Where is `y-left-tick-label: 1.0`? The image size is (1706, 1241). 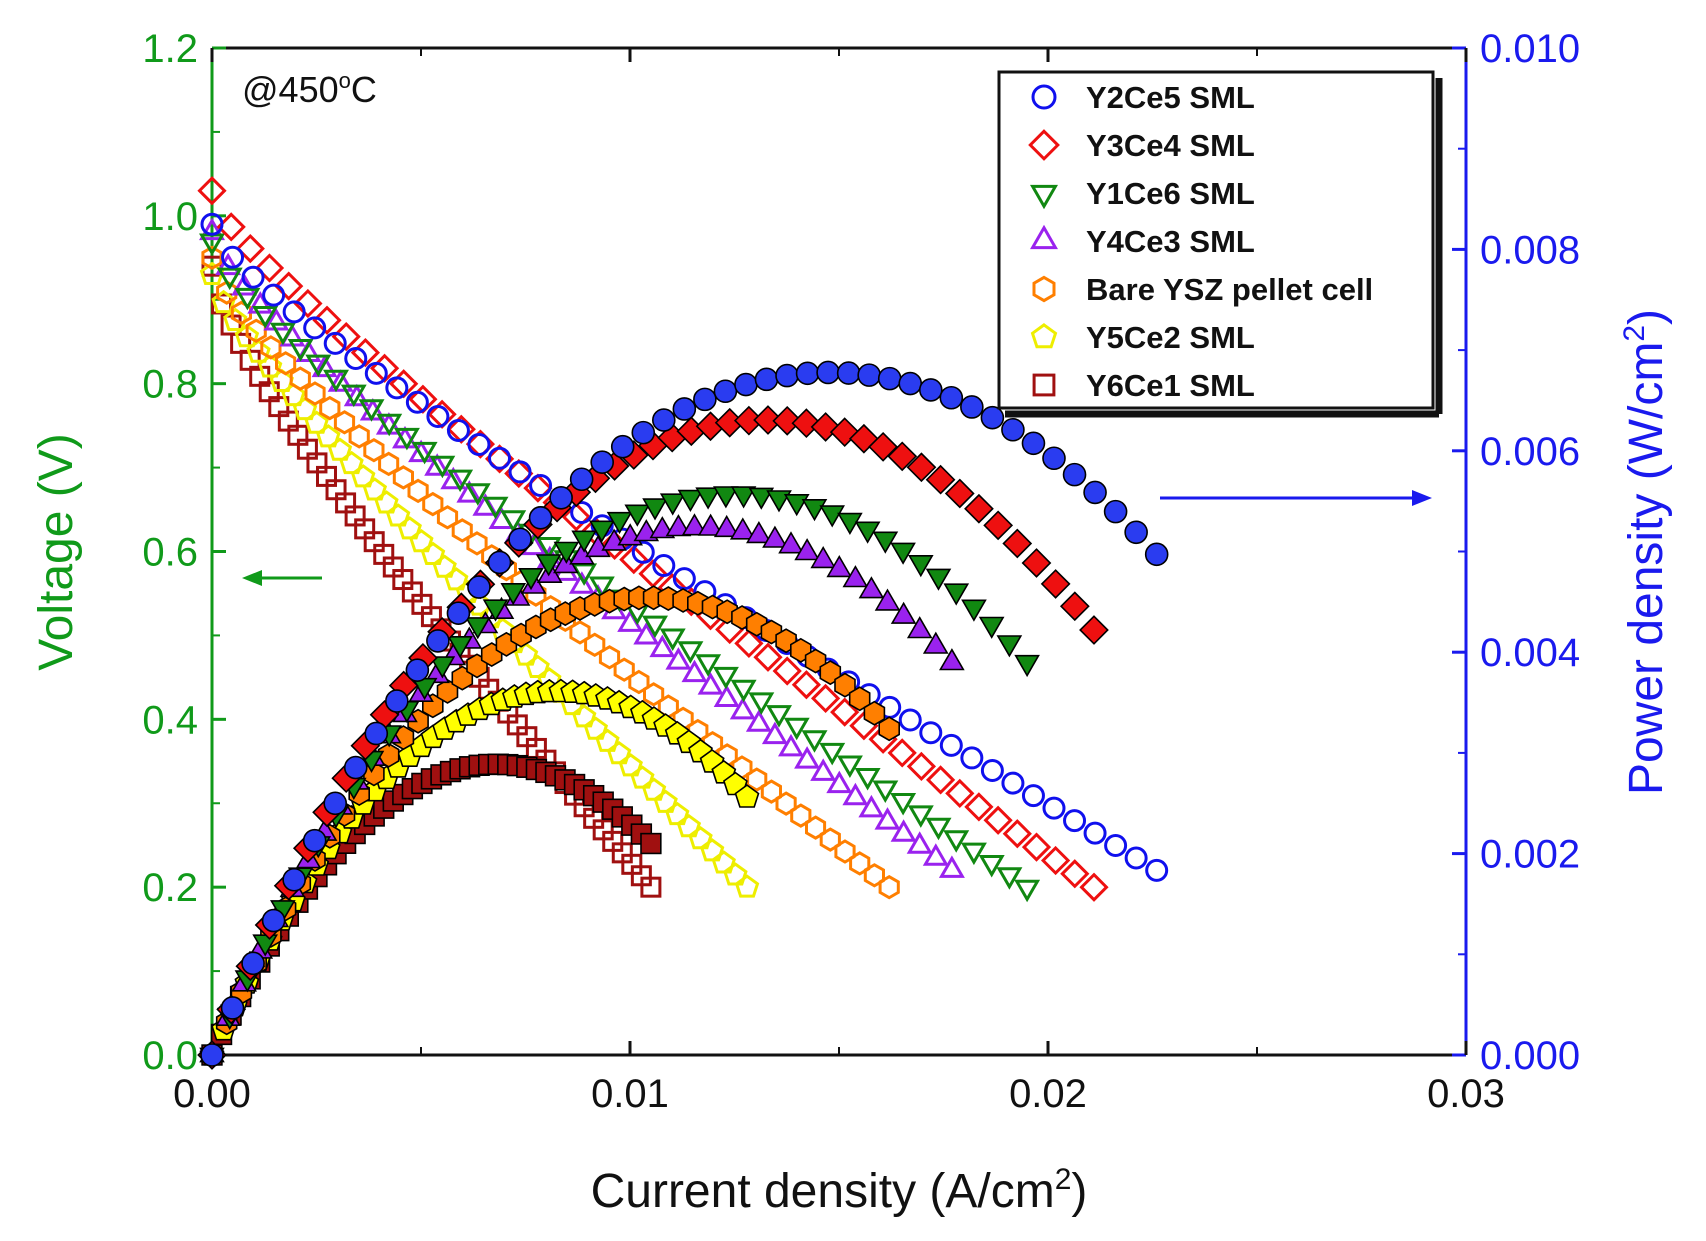 y-left-tick-label: 1.0 is located at coordinates (170, 217).